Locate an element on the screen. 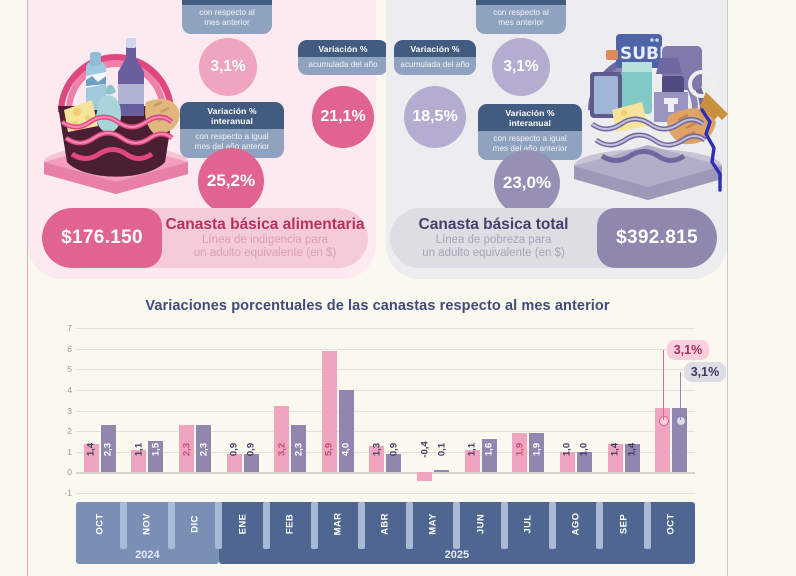  food-basket-illustration is located at coordinates (116, 116).